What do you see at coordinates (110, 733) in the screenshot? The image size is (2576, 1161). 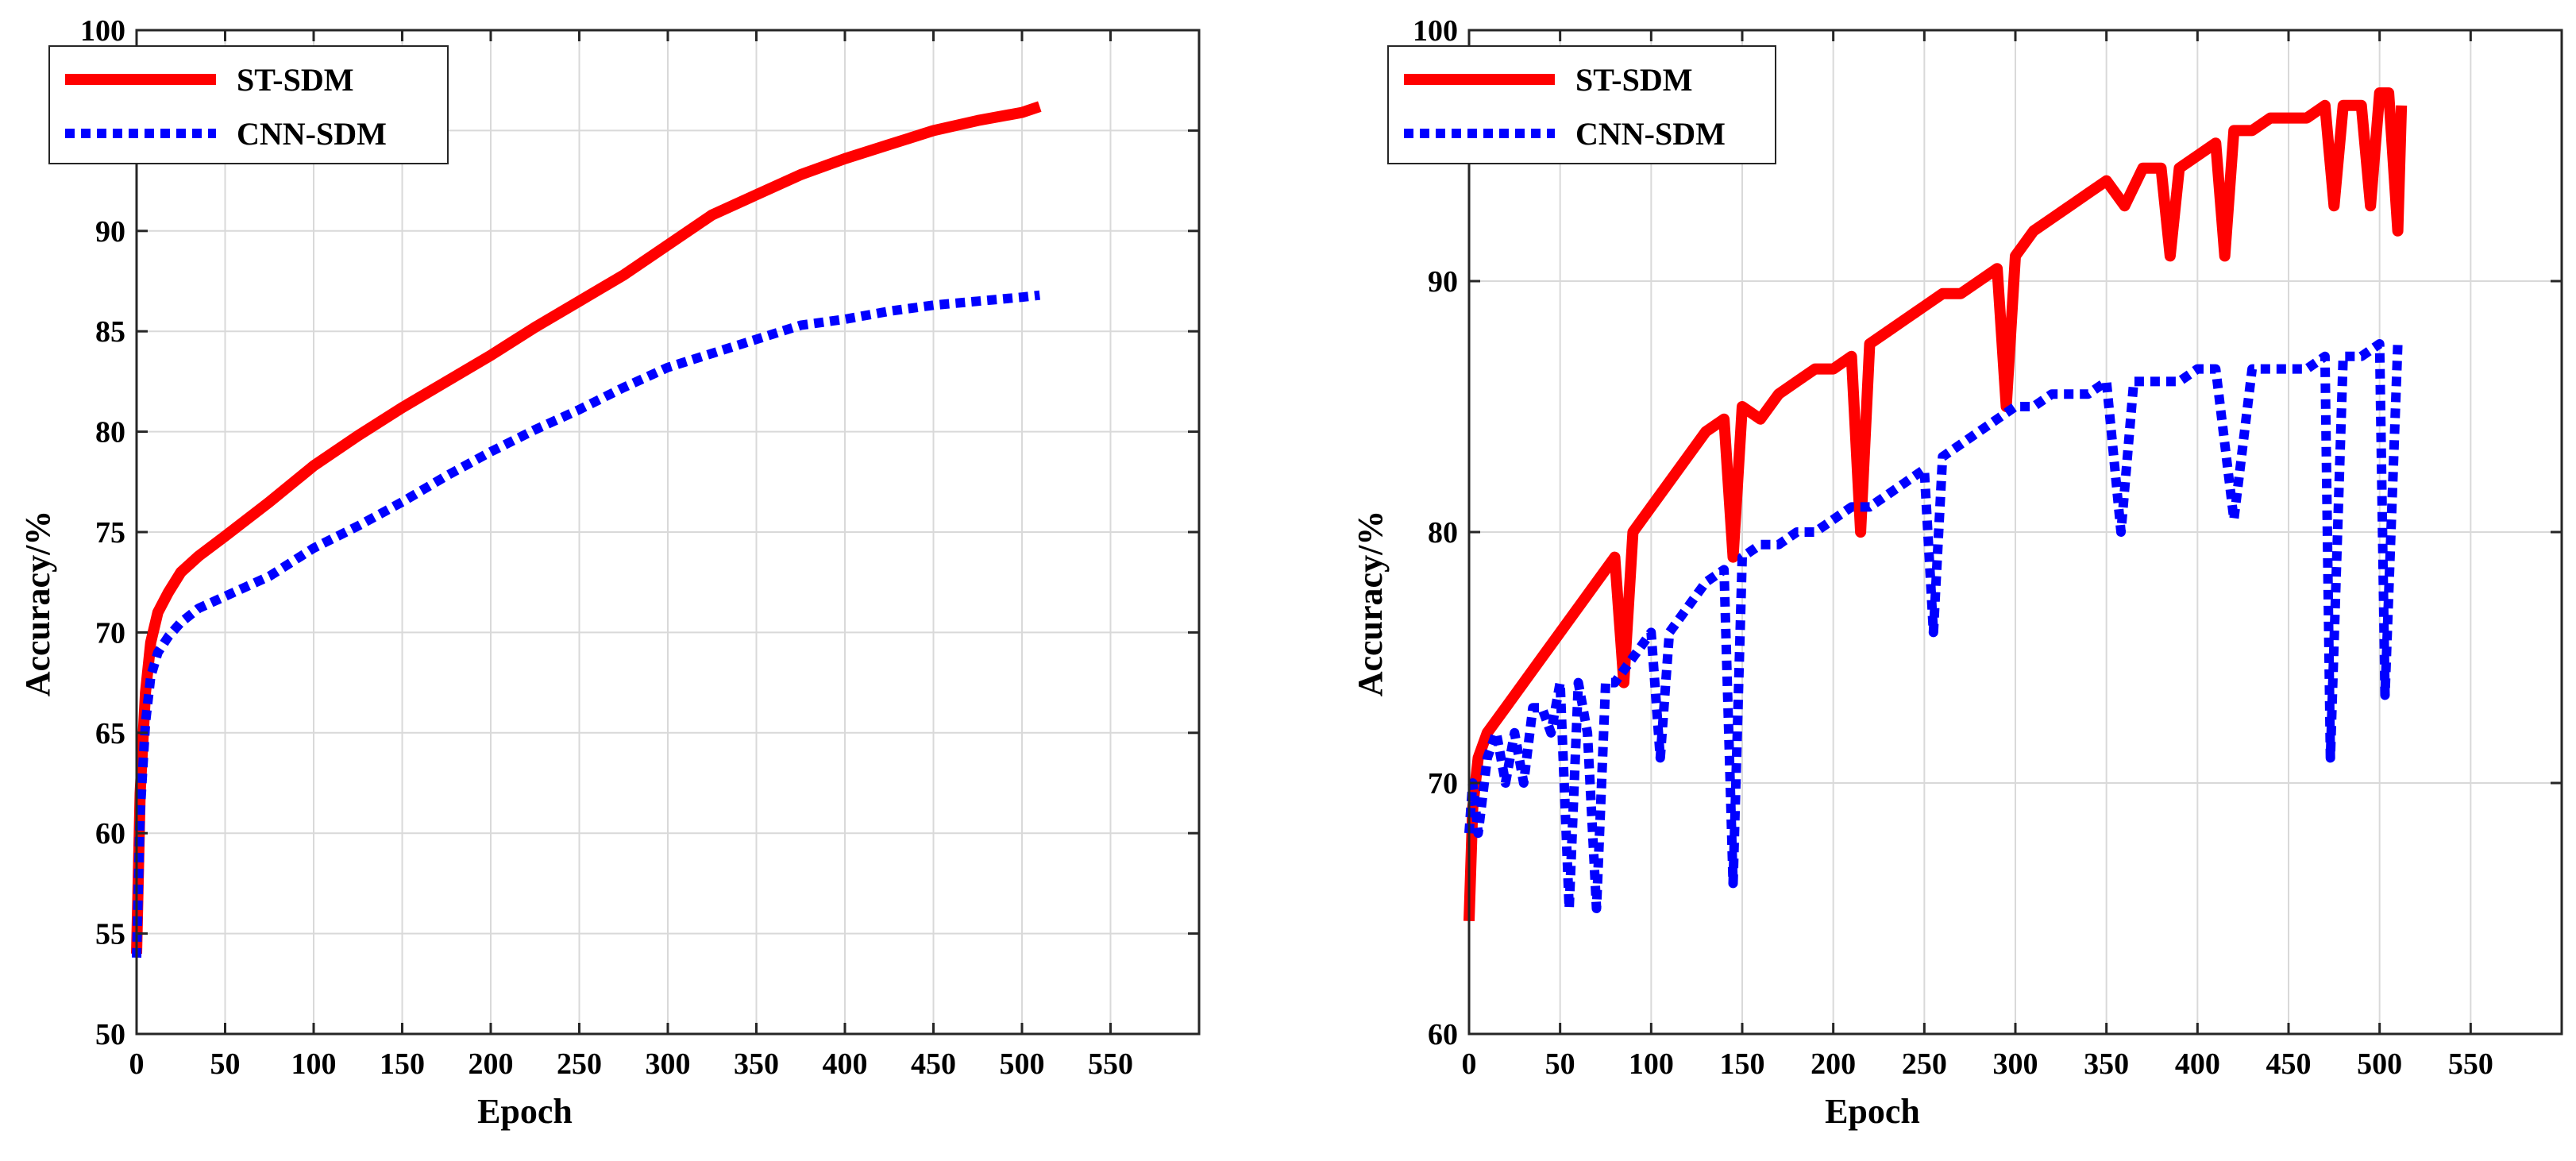 I see `y-tick-label: 65` at bounding box center [110, 733].